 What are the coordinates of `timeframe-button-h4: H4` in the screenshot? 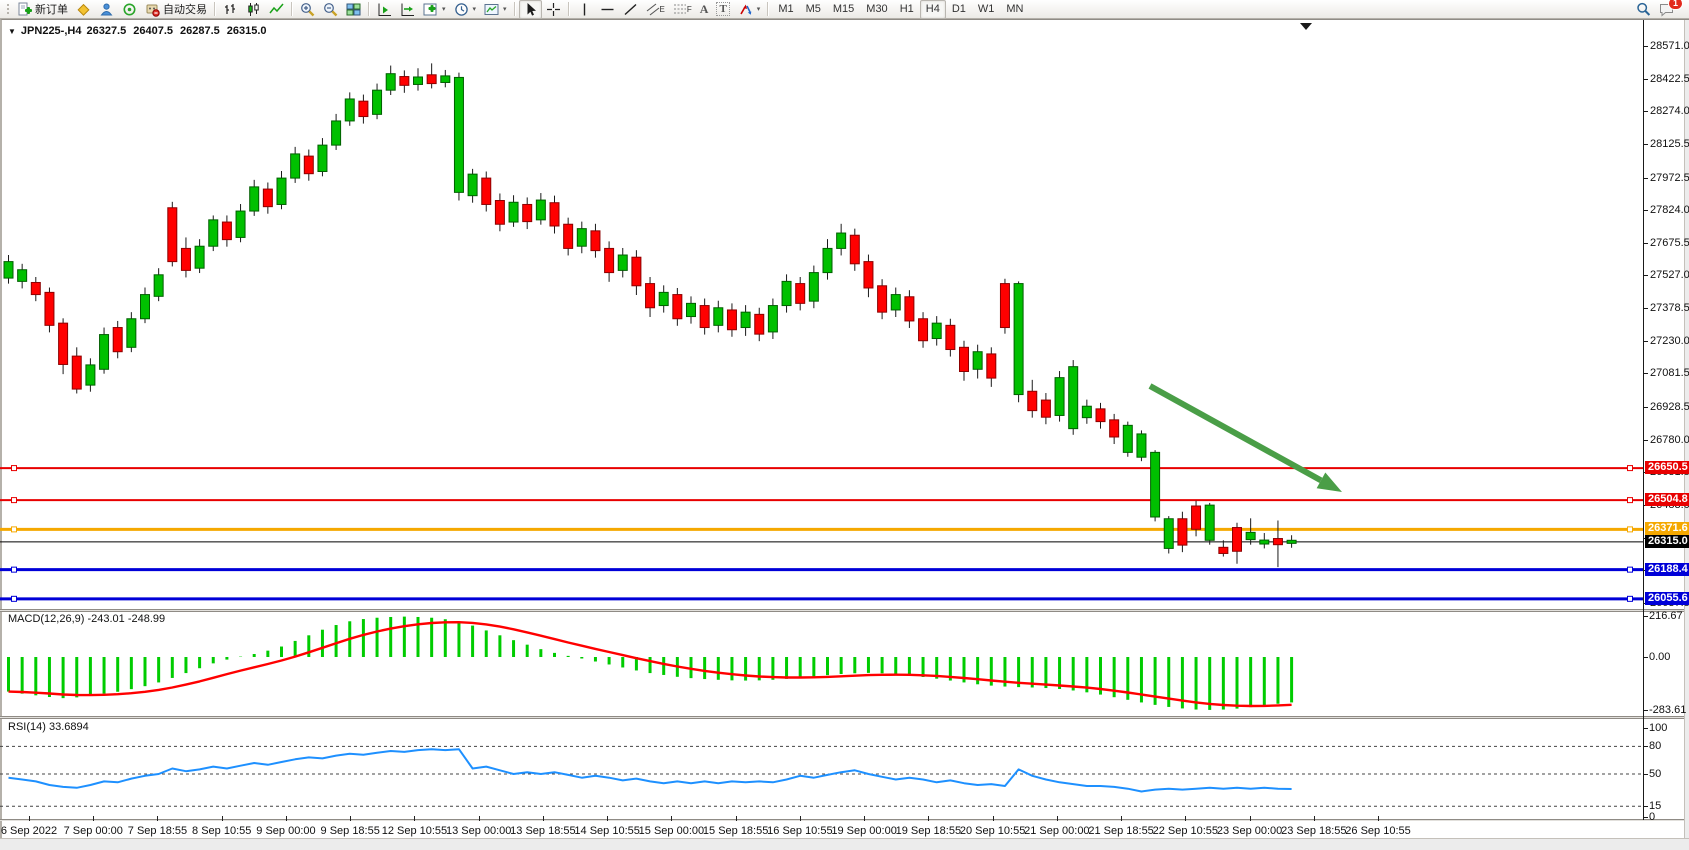 It's located at (932, 9).